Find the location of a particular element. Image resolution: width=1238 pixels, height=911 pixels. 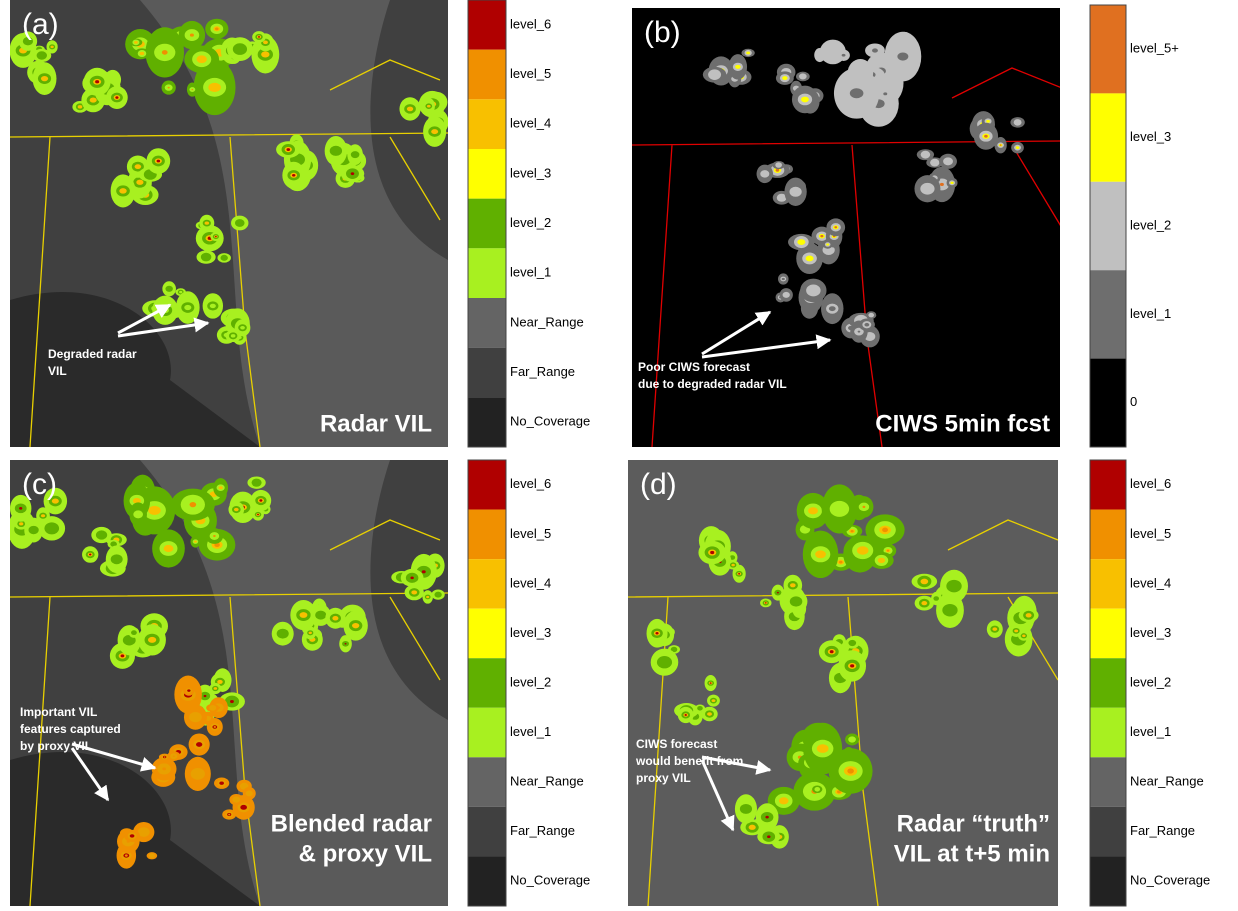

annotation: Poor CIWS forecast is located at coordinates (694, 367).